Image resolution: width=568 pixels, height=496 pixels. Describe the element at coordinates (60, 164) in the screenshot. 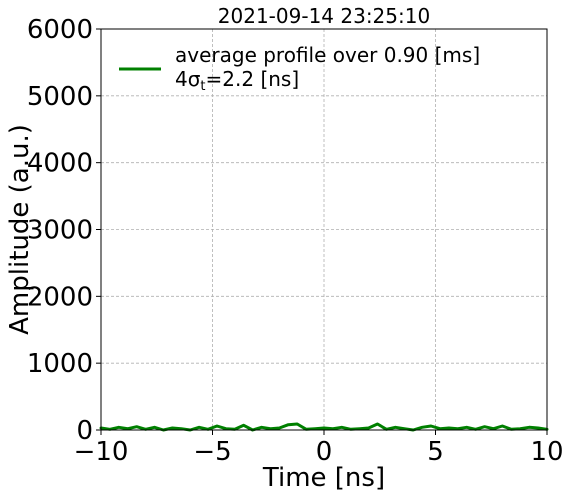

I see `y-tick-label: 4000` at that location.